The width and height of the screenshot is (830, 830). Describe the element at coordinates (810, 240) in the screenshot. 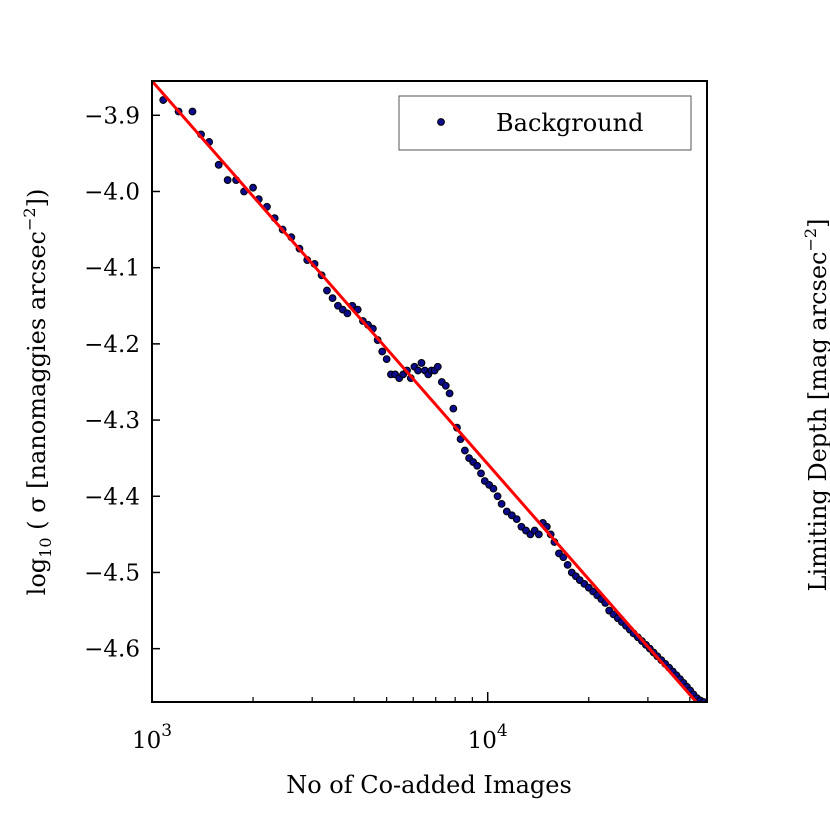

I see `y2-axis-title-sup: −2` at that location.